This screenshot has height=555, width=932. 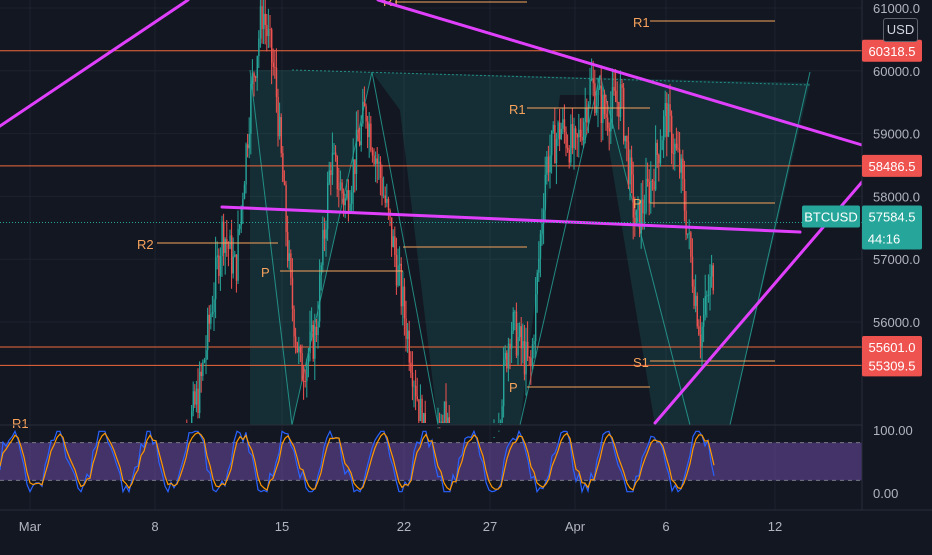 I want to click on currency-label: USD, so click(x=900, y=30).